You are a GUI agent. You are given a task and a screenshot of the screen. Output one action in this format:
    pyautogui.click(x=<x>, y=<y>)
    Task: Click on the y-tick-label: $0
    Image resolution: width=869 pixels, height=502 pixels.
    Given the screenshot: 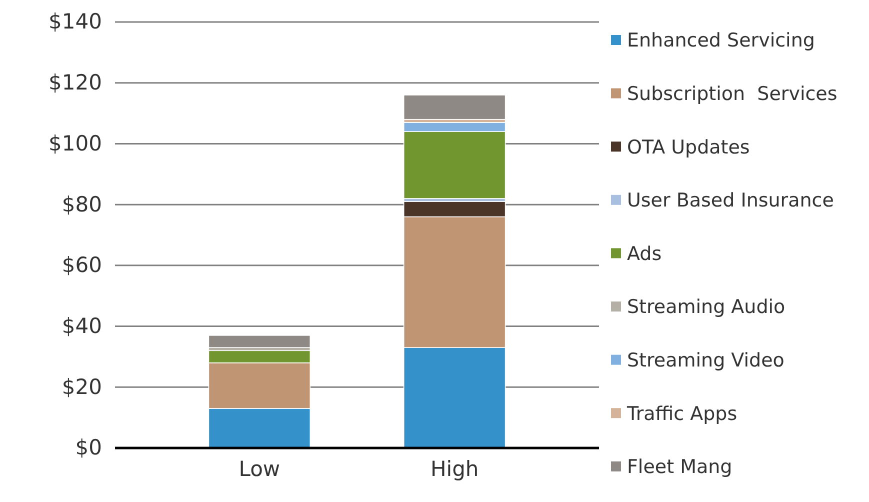 What is the action you would take?
    pyautogui.click(x=88, y=448)
    